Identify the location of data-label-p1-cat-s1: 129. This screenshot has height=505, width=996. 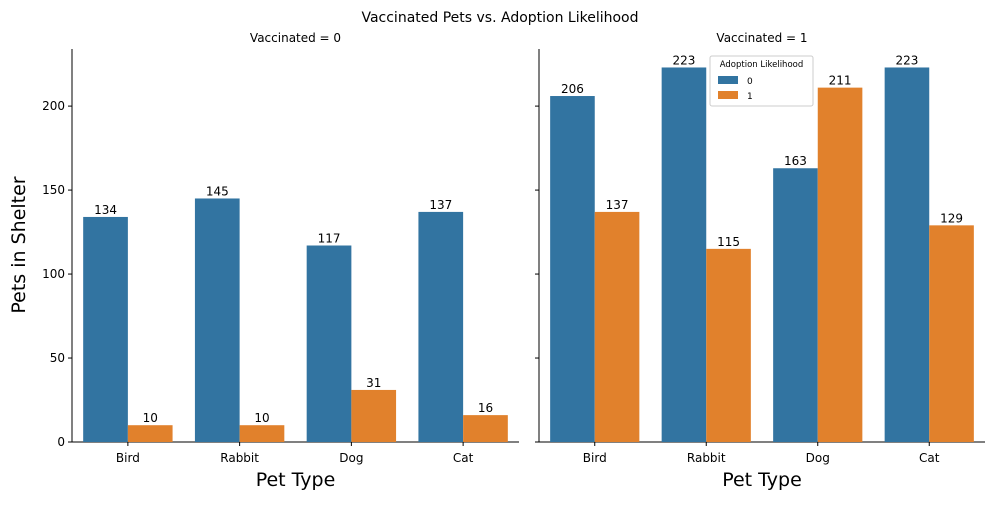
(951, 218).